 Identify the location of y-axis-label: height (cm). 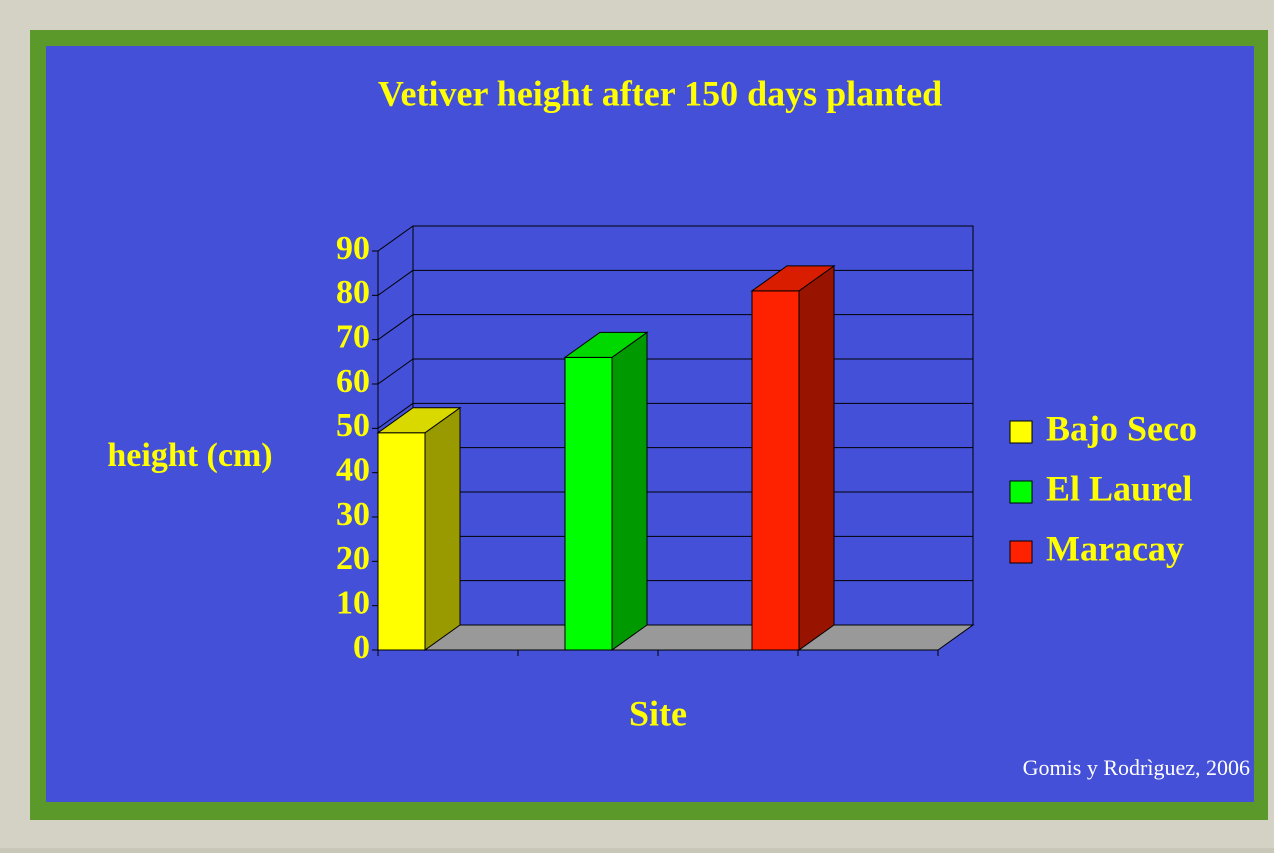
(189, 455).